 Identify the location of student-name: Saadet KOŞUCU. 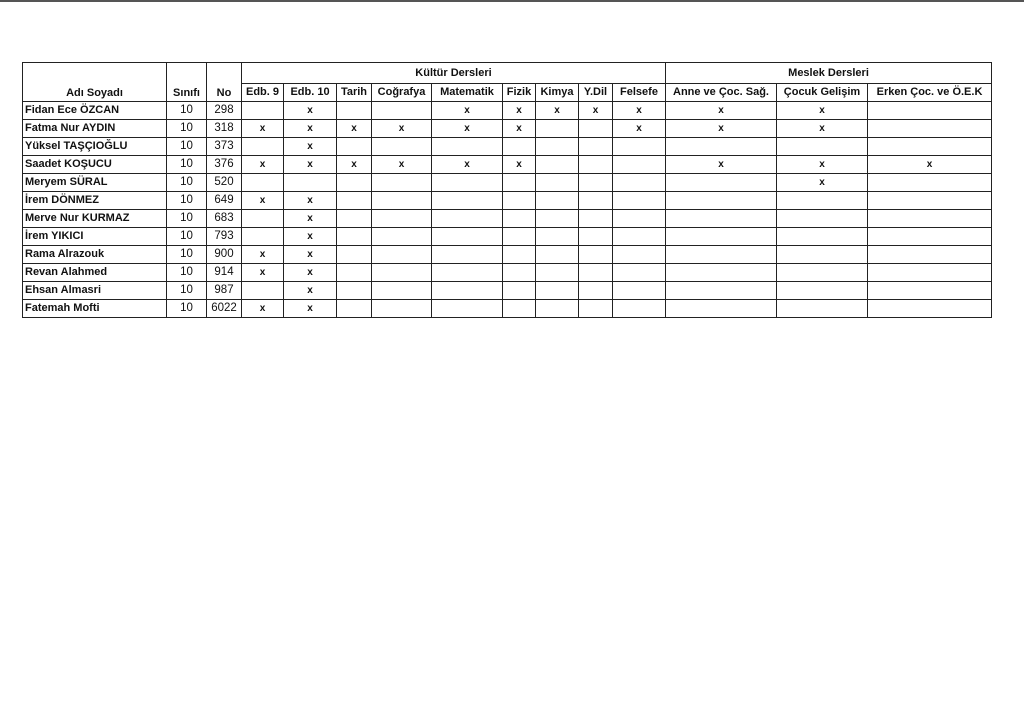
(94, 164).